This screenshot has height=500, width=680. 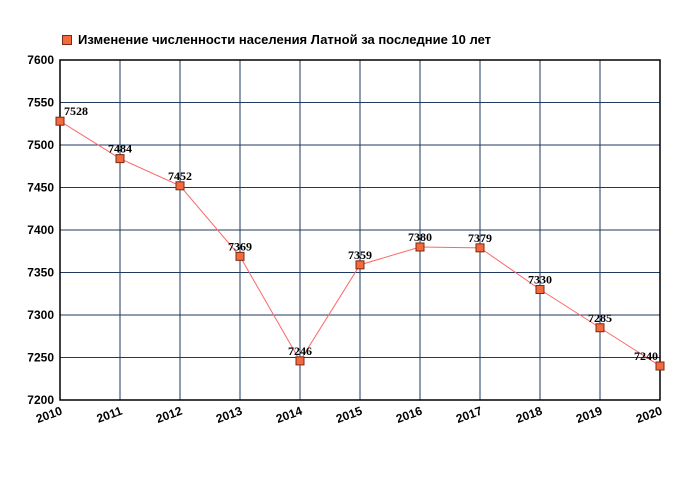 What do you see at coordinates (420, 237) in the screenshot?
I see `data-label: 7380` at bounding box center [420, 237].